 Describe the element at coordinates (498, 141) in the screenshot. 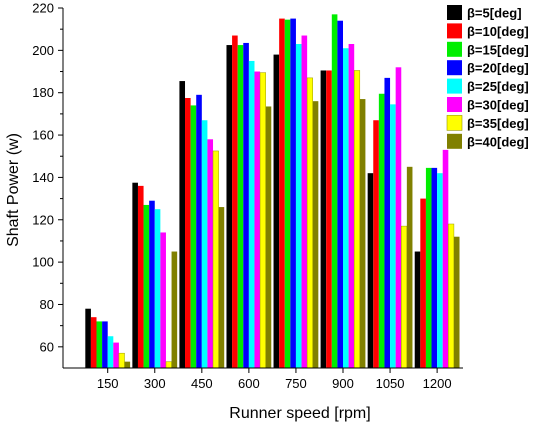

I see `legend-label: β=40[deg]` at that location.